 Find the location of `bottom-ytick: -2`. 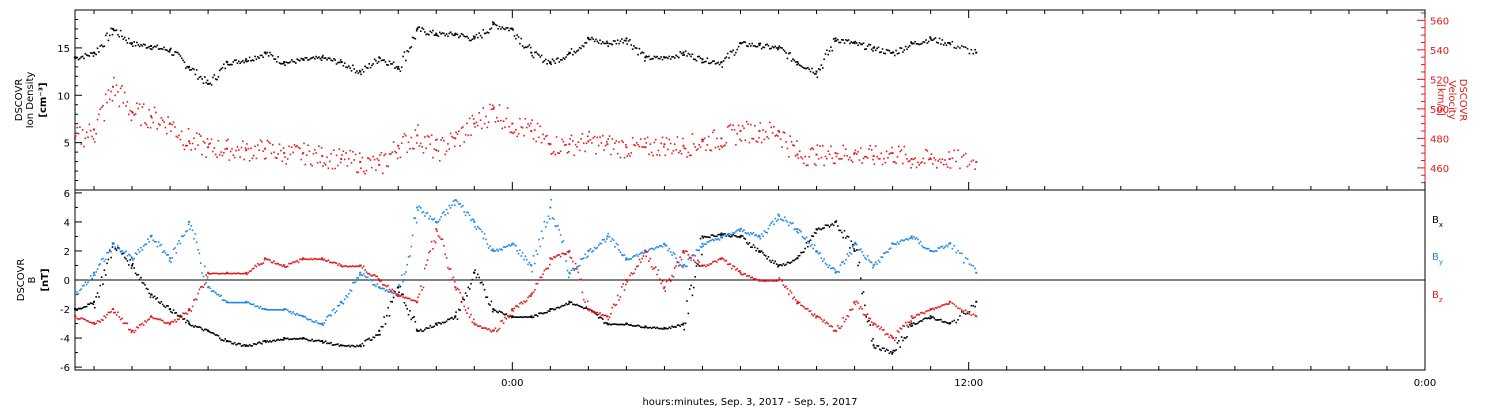

bottom-ytick: -2 is located at coordinates (65, 310).